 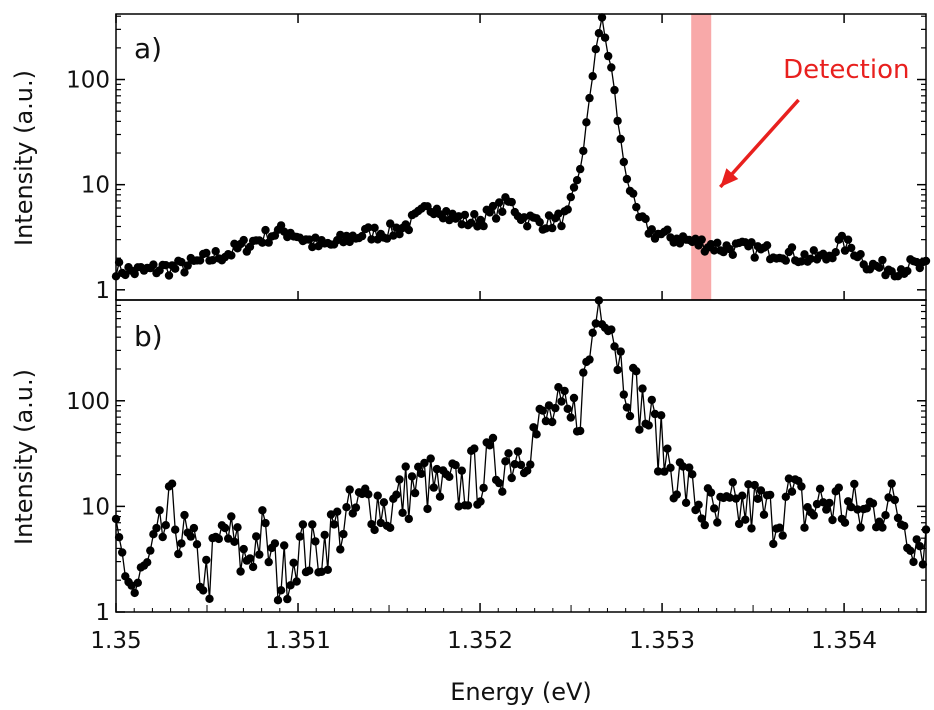 What do you see at coordinates (759, 143) in the screenshot?
I see `detection-arrow` at bounding box center [759, 143].